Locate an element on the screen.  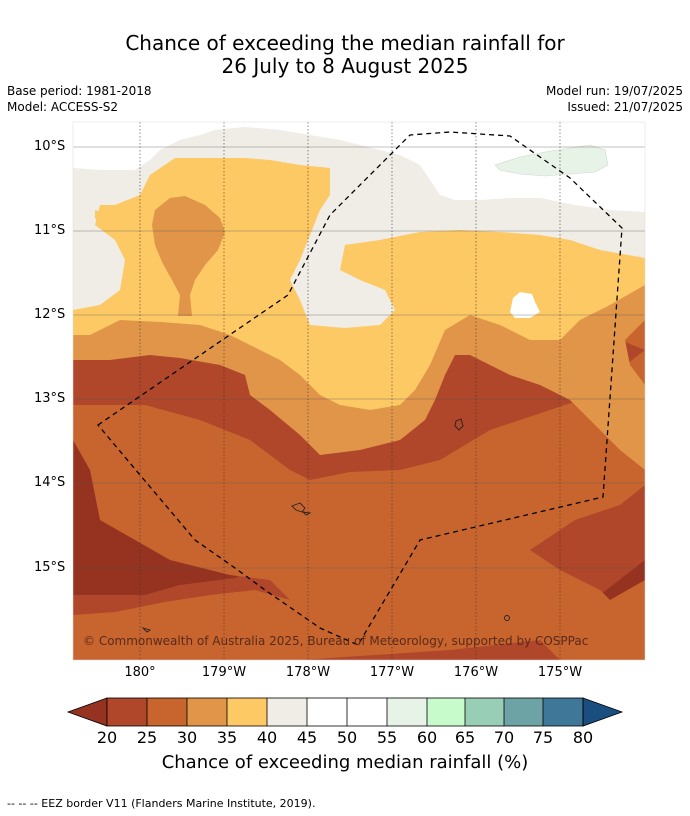
map-title-line2: 26 July to 8 August 2025 is located at coordinates (345, 66).